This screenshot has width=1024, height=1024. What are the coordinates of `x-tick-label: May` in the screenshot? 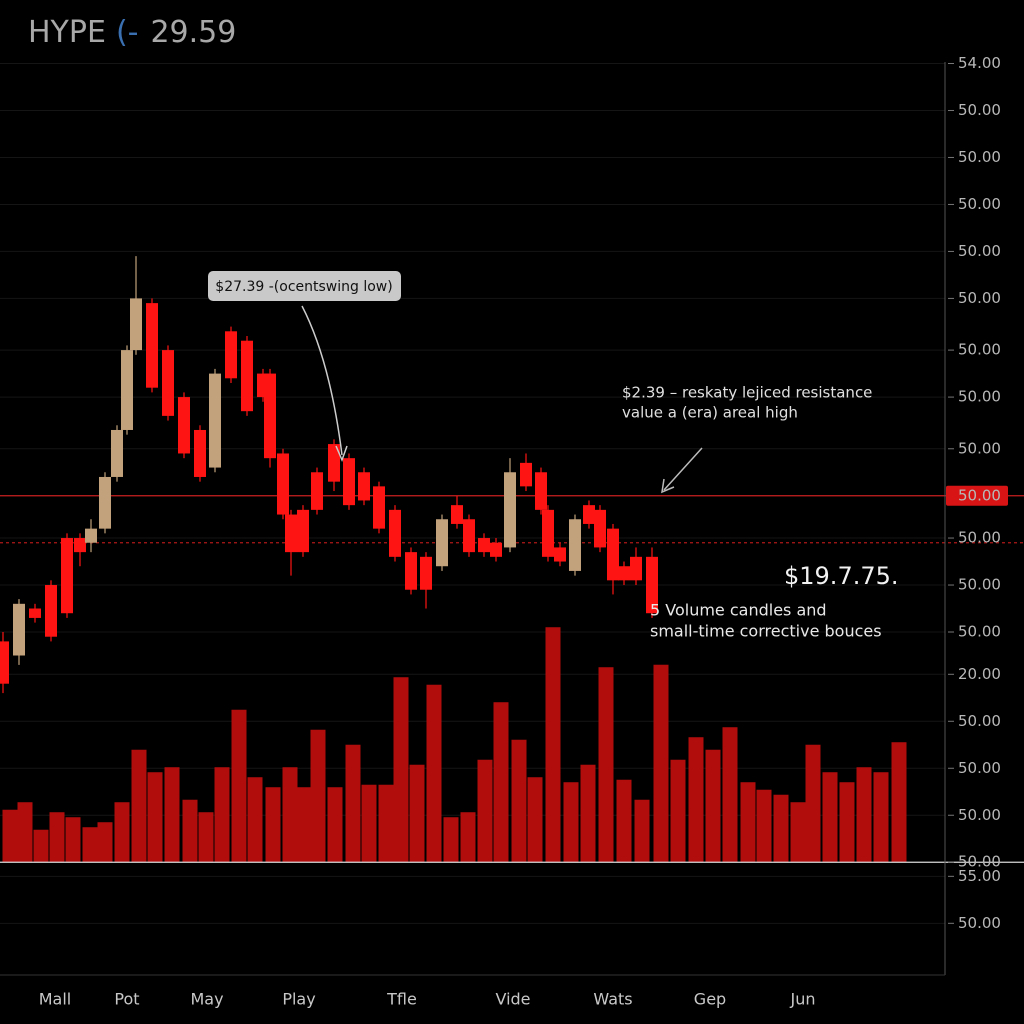 It's located at (206, 999).